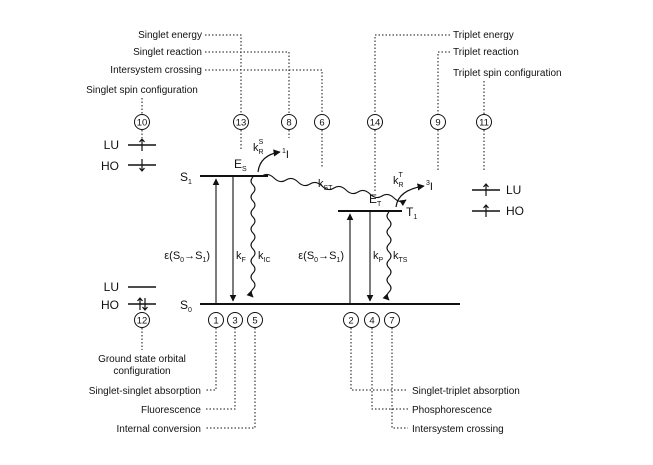  What do you see at coordinates (483, 35) in the screenshot?
I see `label-triplet-energy: Triplet energy` at bounding box center [483, 35].